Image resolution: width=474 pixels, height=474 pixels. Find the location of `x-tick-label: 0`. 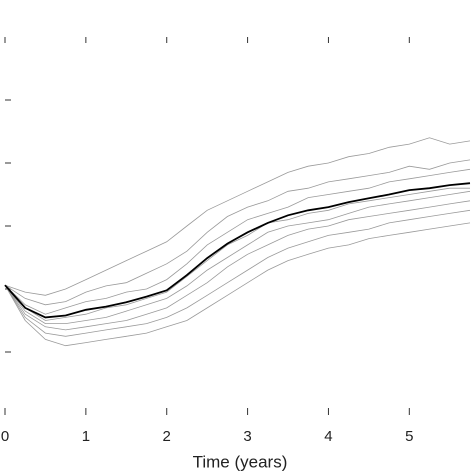

x-tick-label: 0 is located at coordinates (5, 436).